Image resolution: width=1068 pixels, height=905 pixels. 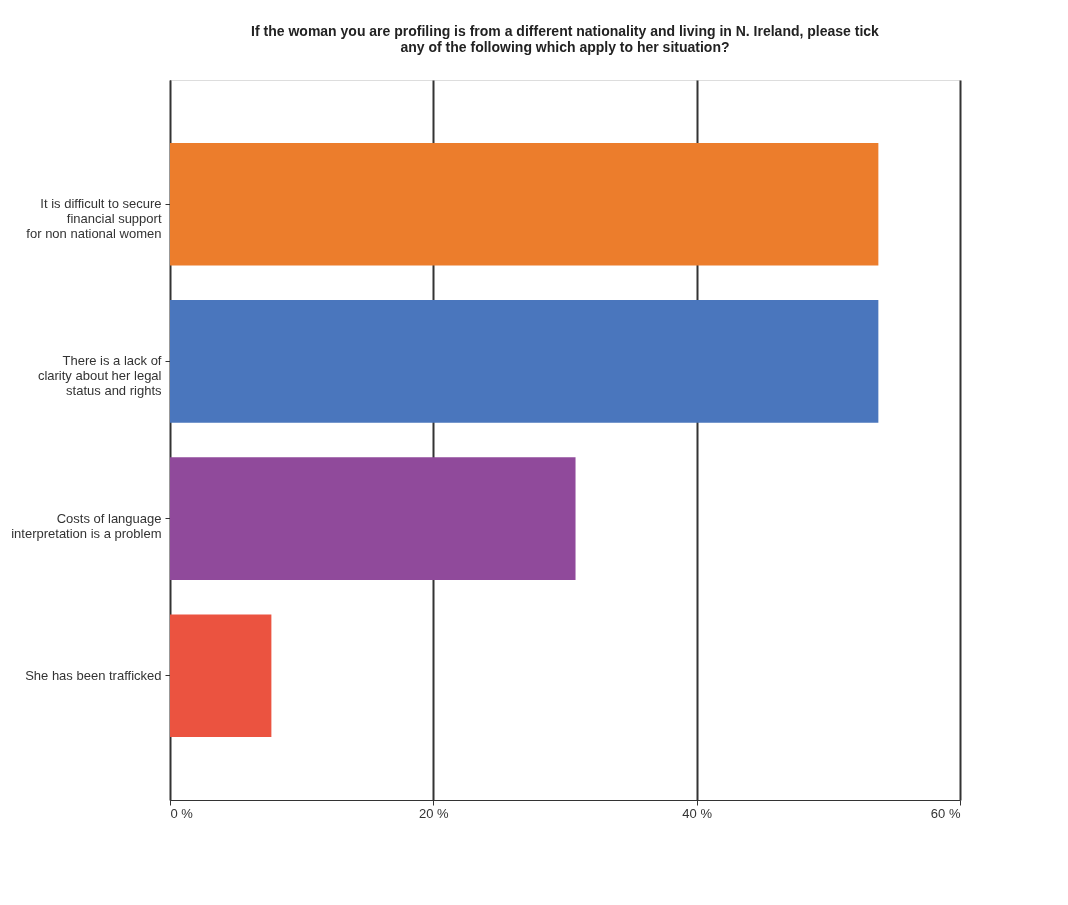 What do you see at coordinates (697, 813) in the screenshot?
I see `x-tick-label: 40 %` at bounding box center [697, 813].